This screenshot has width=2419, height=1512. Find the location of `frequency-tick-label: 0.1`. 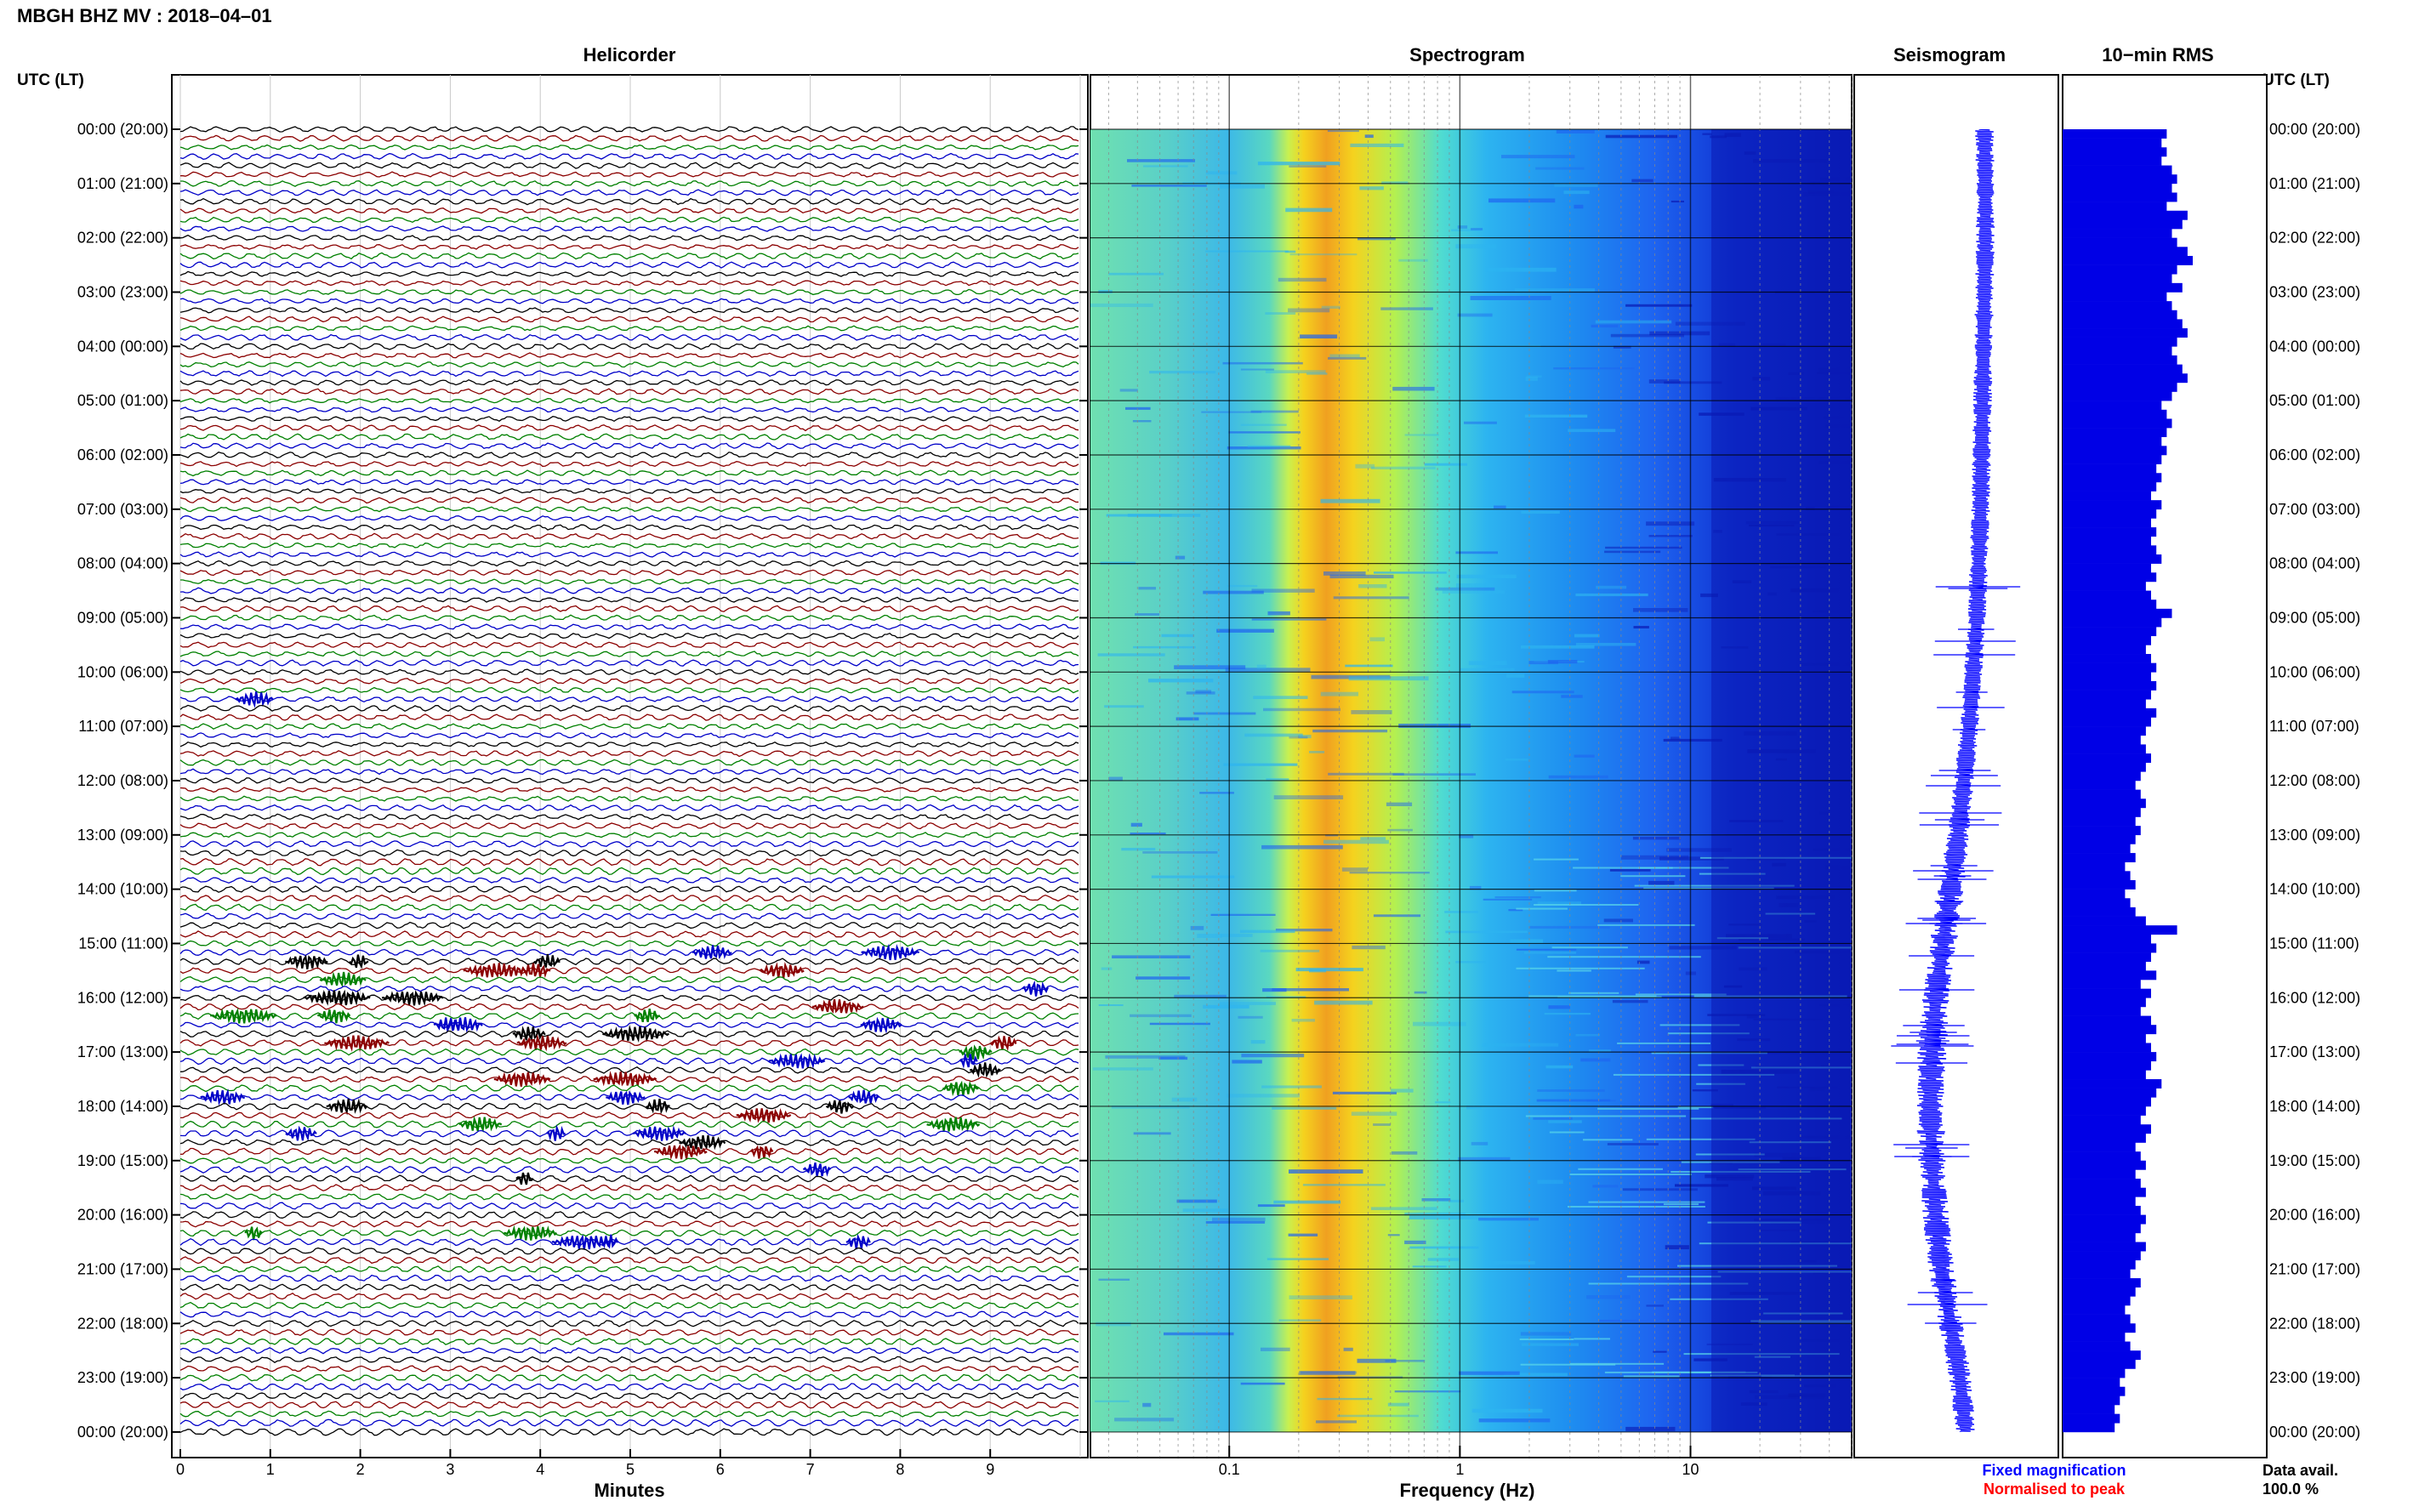

frequency-tick-label: 0.1 is located at coordinates (1229, 1469).